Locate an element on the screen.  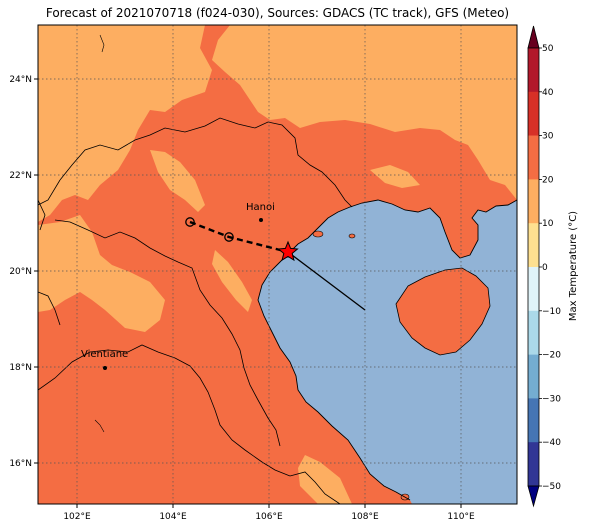
latitude-labels: 24°N 22°N 20°N 18°N 16°N is located at coordinates (20, 272).